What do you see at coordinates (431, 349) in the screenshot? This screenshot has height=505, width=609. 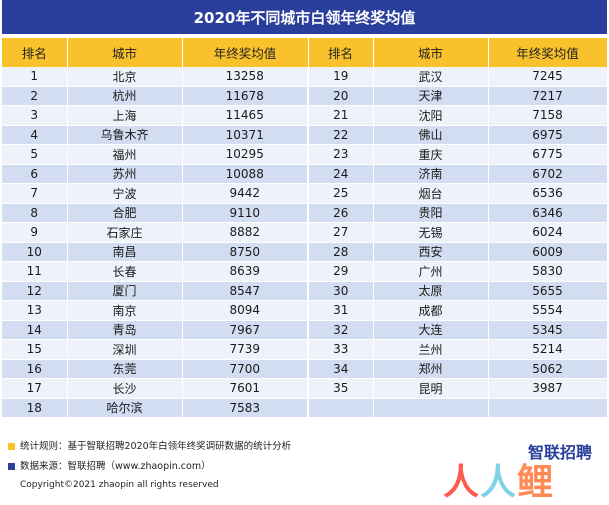 I see `city-cell: 兰州` at bounding box center [431, 349].